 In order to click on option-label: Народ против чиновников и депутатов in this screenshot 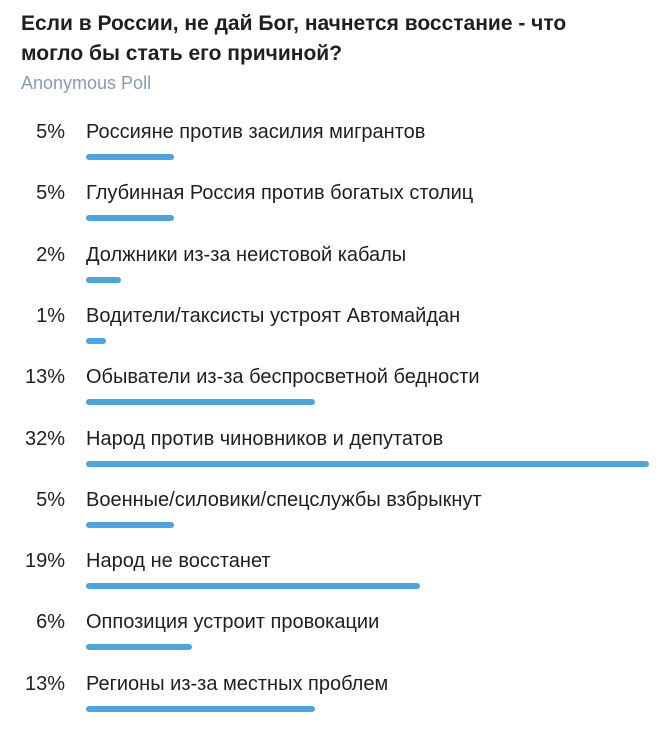, I will do `click(265, 438)`.